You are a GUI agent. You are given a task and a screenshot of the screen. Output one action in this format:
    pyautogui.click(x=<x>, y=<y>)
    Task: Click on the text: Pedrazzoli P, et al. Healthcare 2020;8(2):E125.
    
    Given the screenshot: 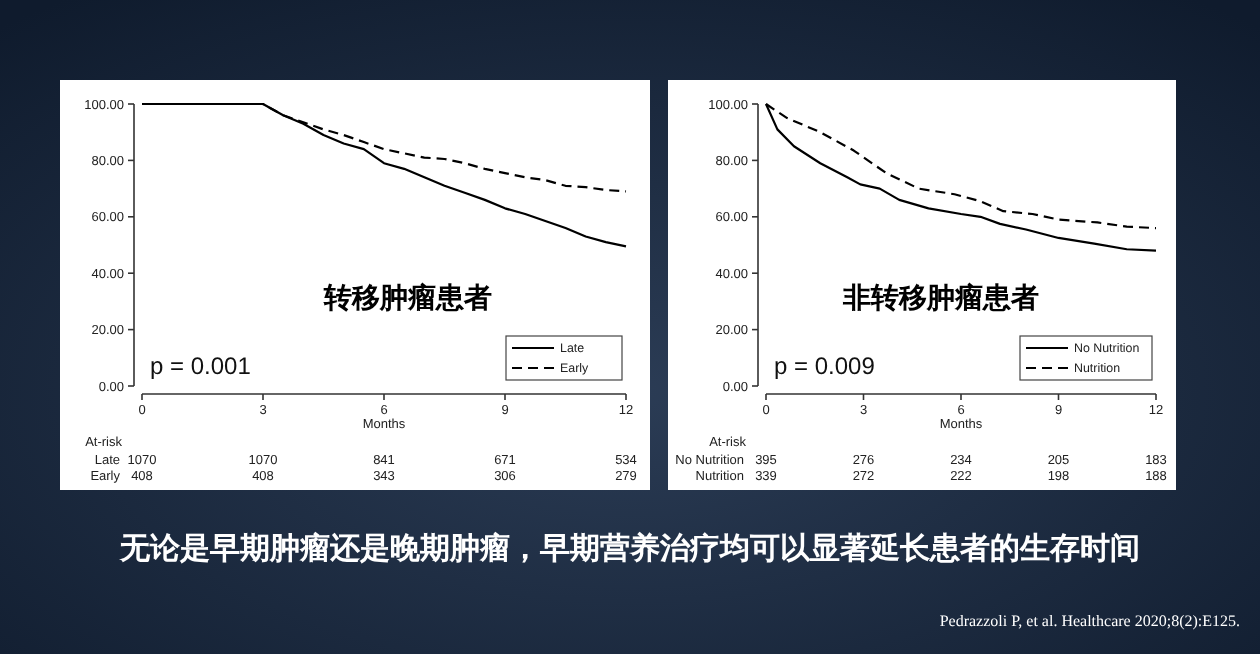 What is the action you would take?
    pyautogui.click(x=1089, y=621)
    